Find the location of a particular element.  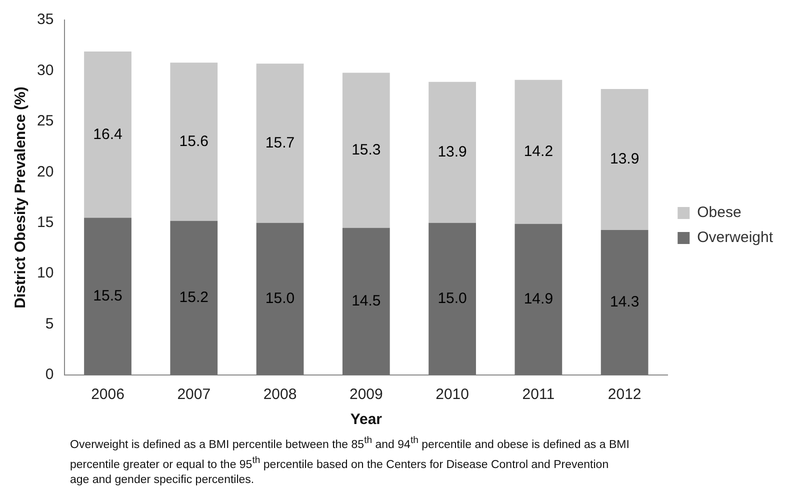

y-axis-title: District Obesity Prevalence (%) is located at coordinates (21, 197).